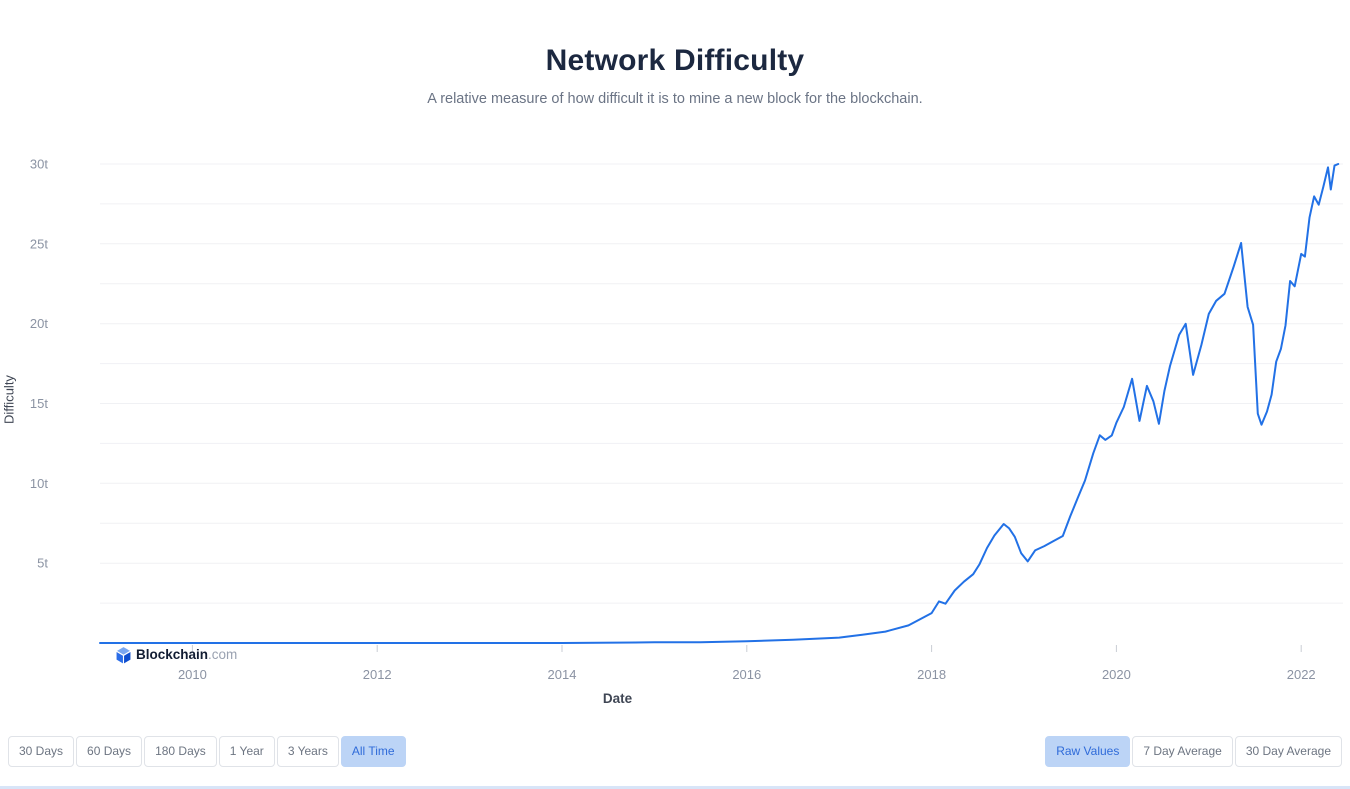  What do you see at coordinates (180, 751) in the screenshot?
I see `range-button-180-days: 180 Days` at bounding box center [180, 751].